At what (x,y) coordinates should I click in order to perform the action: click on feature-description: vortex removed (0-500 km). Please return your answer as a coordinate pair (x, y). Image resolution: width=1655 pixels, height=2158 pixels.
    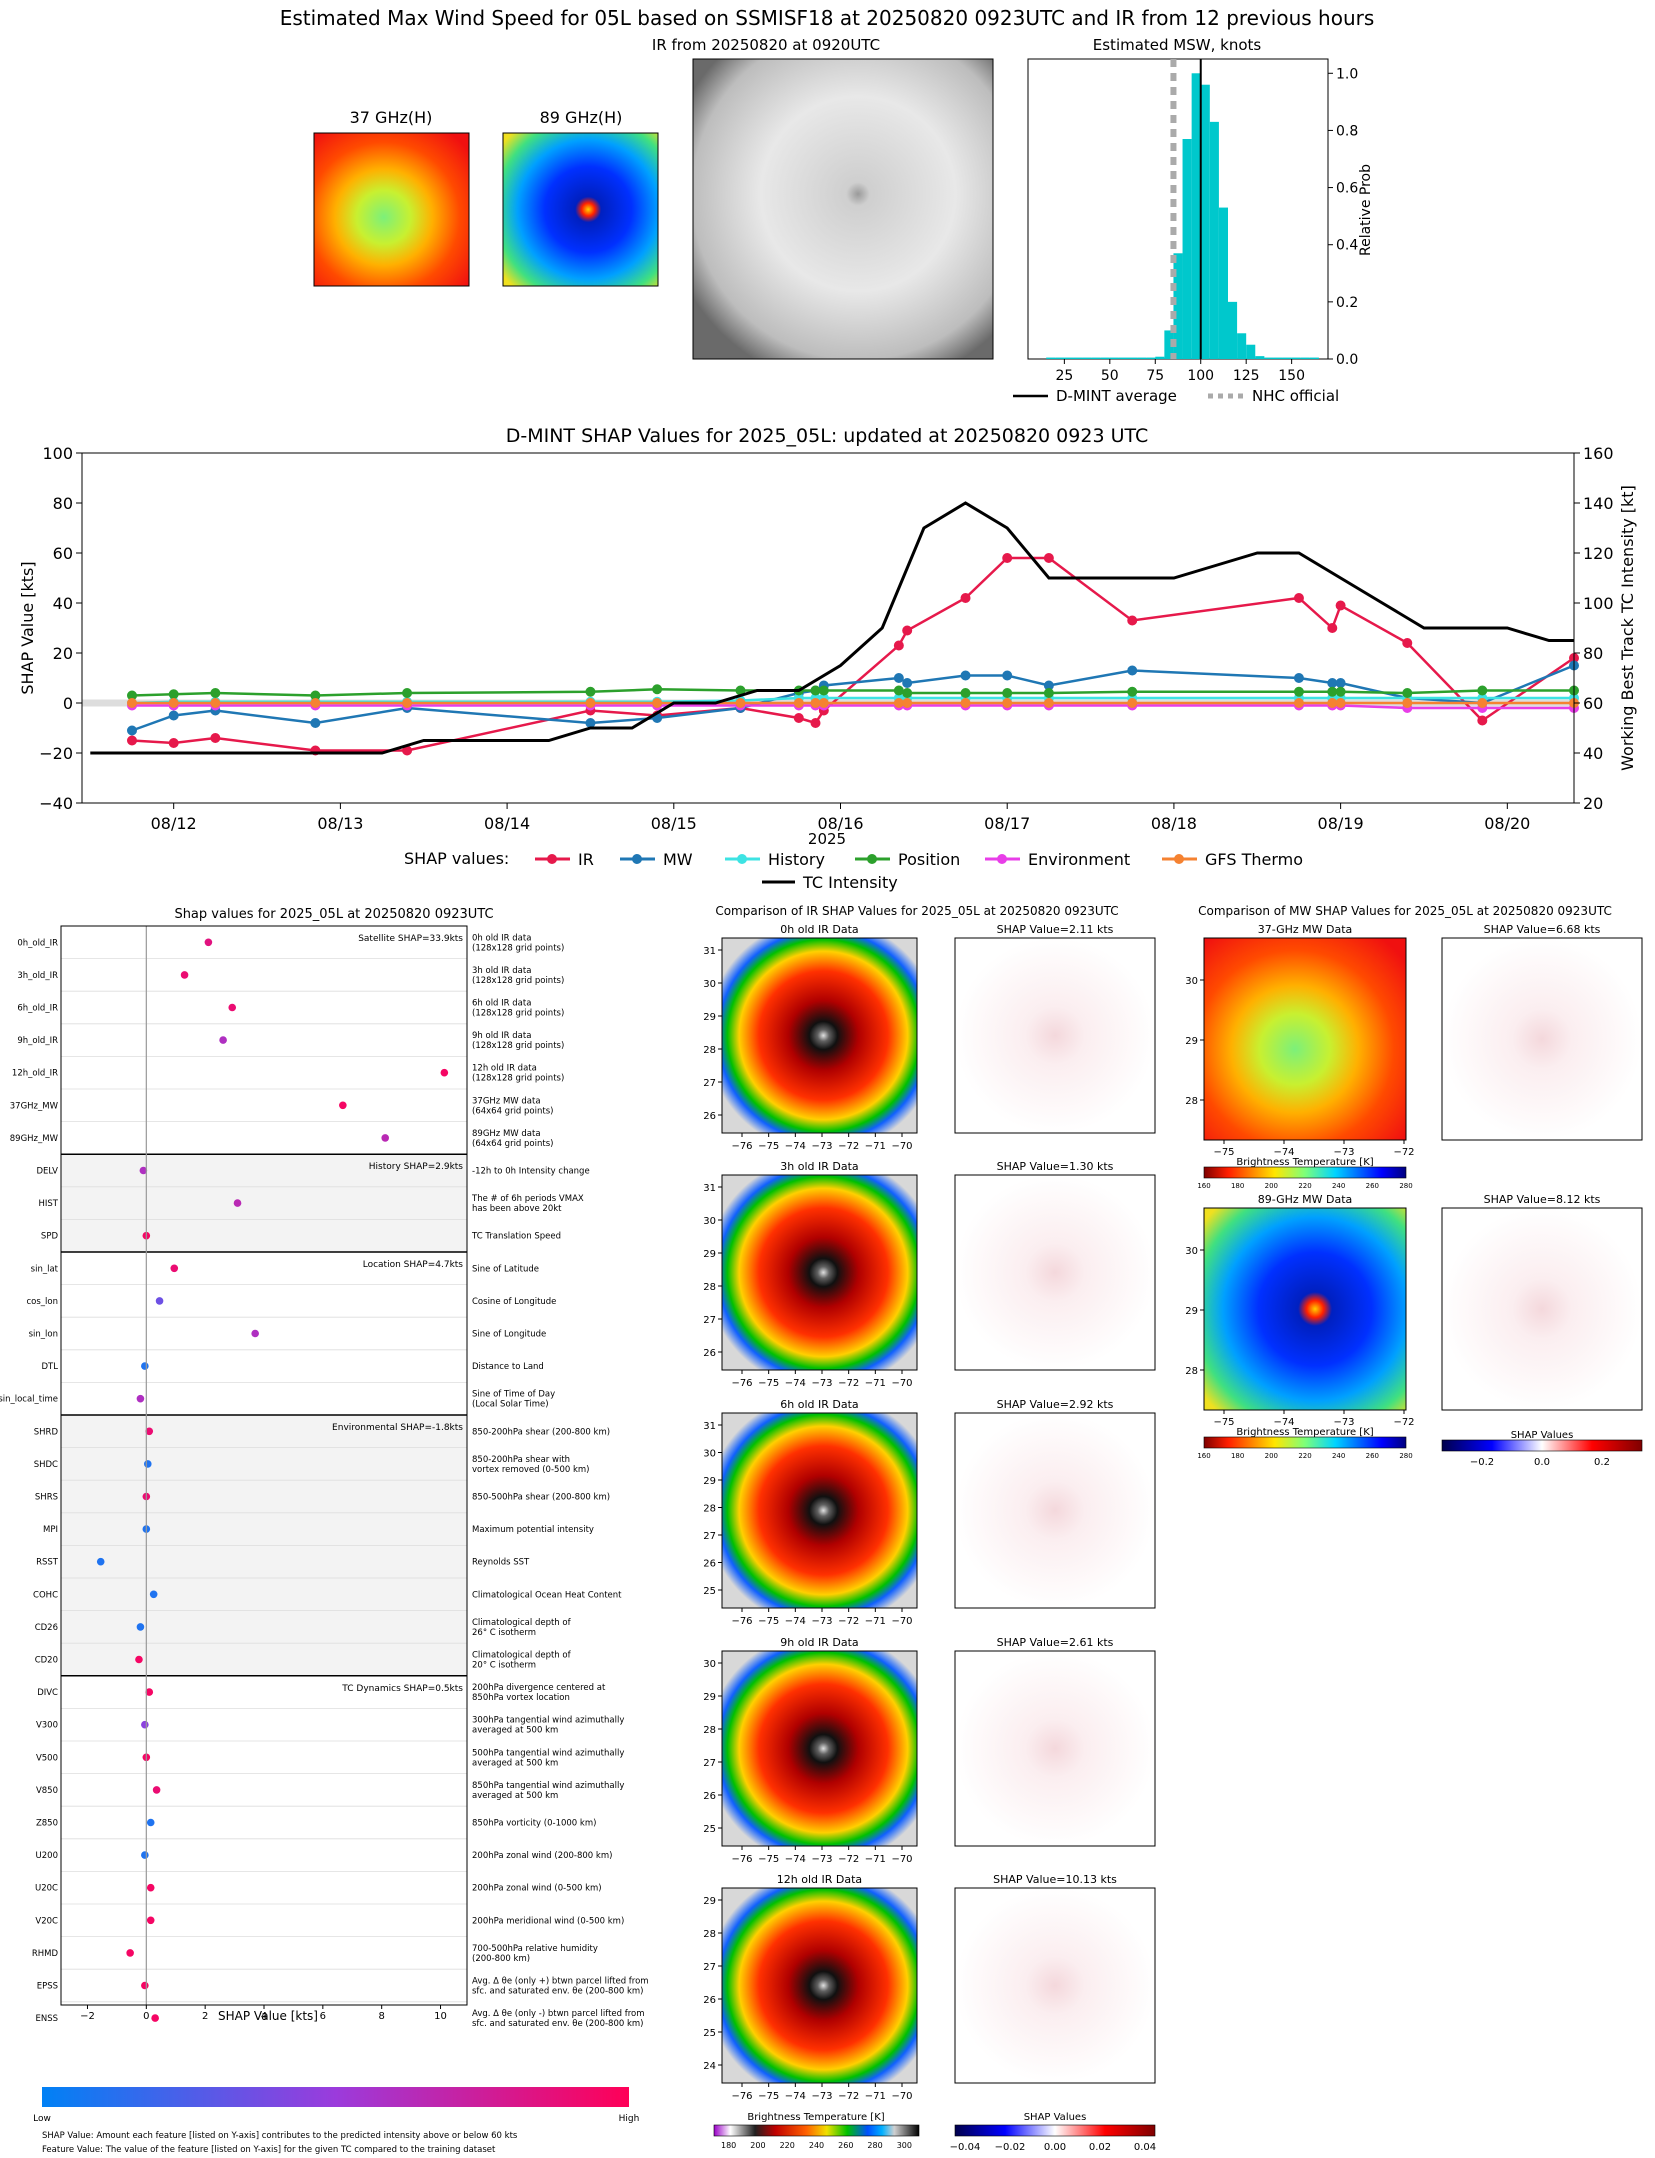
    Looking at the image, I should click on (530, 1470).